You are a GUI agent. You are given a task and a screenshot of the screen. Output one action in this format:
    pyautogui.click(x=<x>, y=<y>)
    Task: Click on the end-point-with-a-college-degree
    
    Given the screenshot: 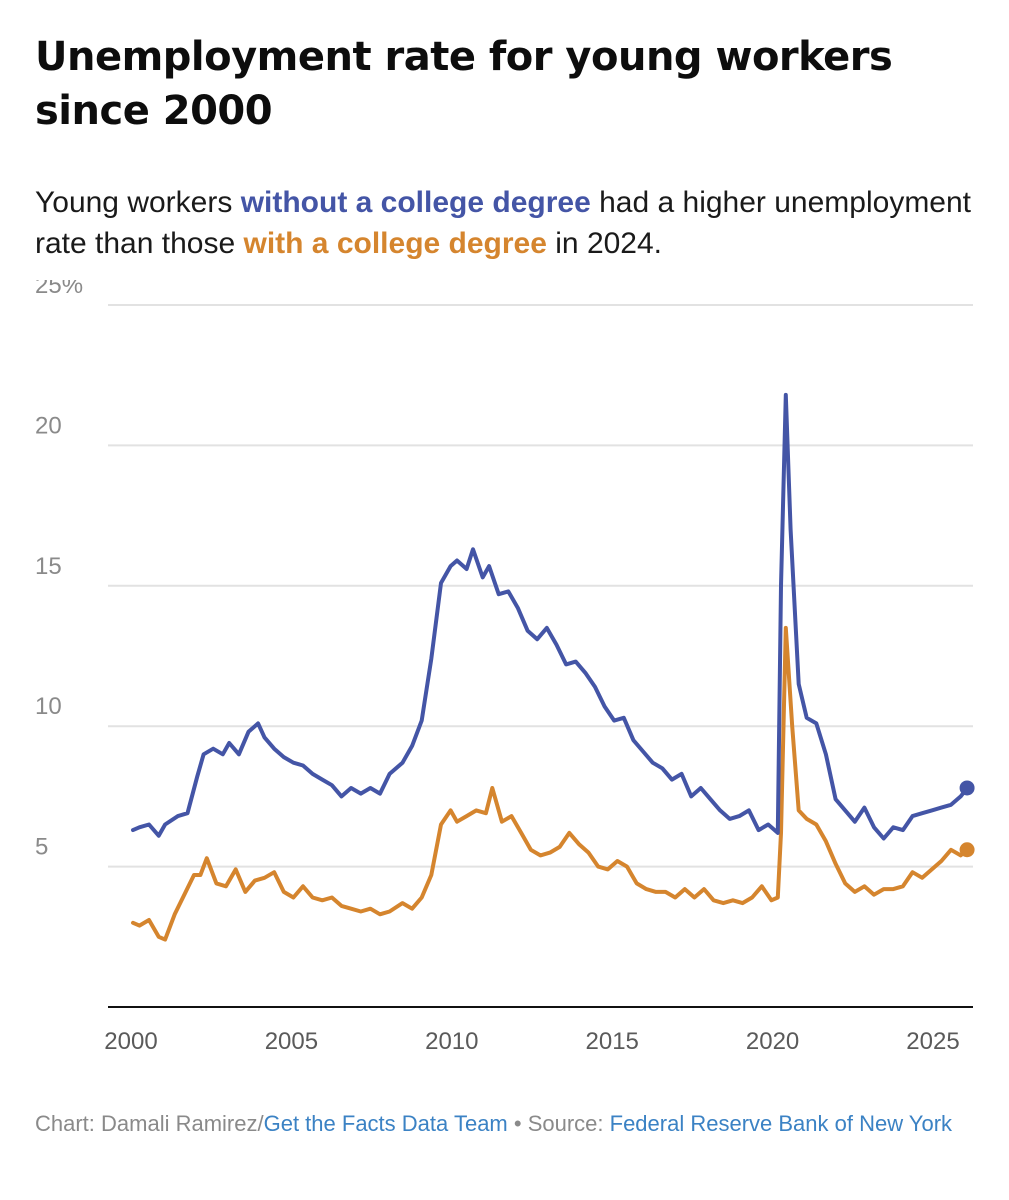 What is the action you would take?
    pyautogui.click(x=967, y=850)
    